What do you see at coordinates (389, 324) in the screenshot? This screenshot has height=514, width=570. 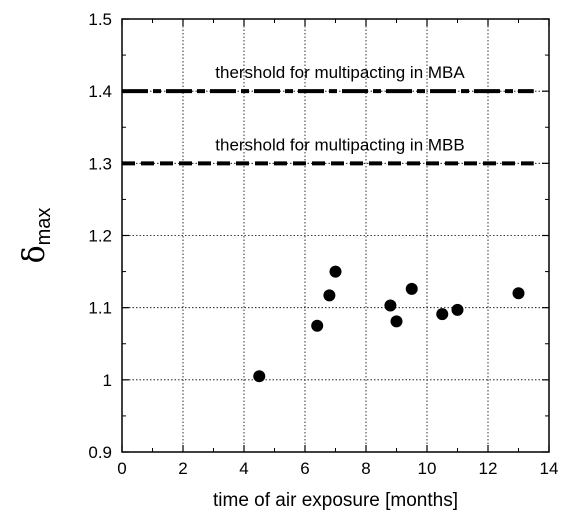 I see `data-points` at bounding box center [389, 324].